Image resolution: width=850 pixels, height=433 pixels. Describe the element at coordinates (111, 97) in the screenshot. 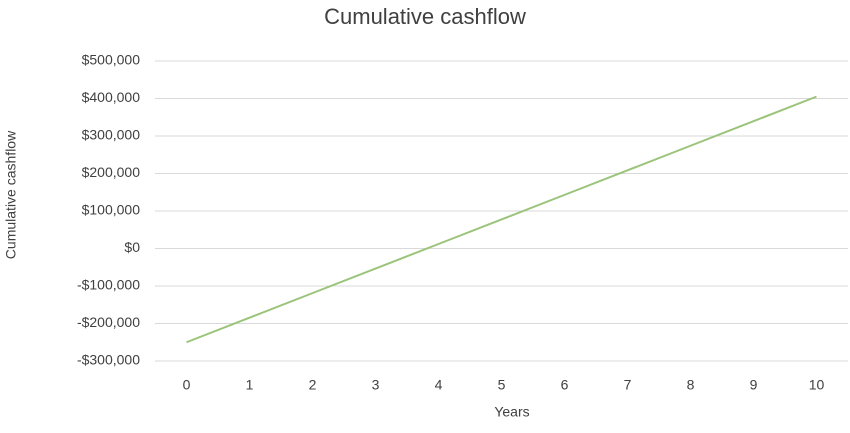

I see `y-tick-label: $400,000` at that location.